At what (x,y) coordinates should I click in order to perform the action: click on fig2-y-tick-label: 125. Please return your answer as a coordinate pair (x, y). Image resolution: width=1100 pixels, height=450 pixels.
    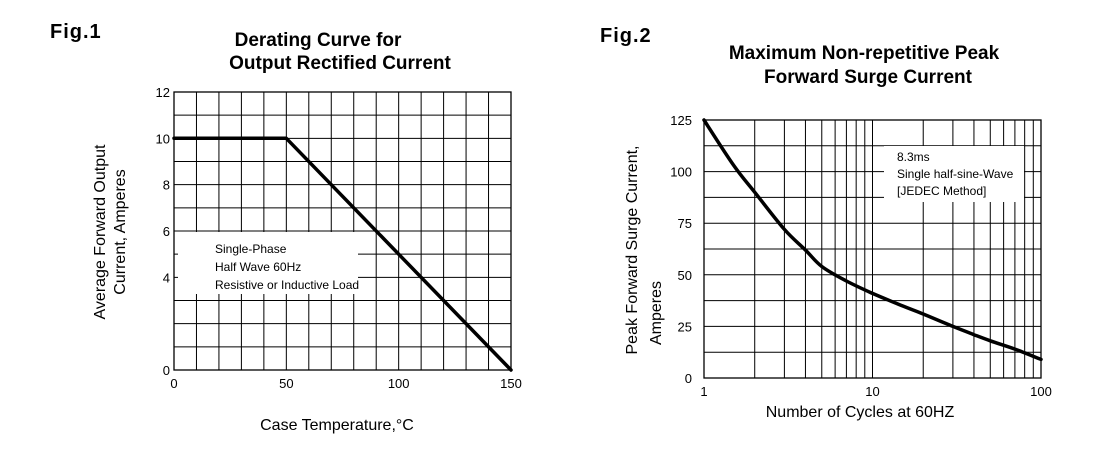
    Looking at the image, I should click on (681, 120).